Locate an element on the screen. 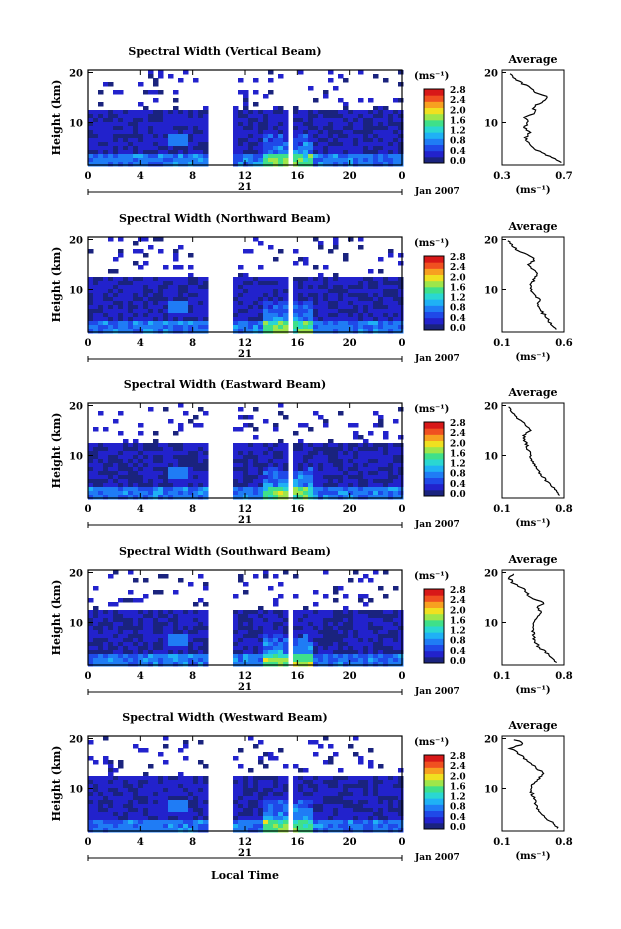 The image size is (621, 929). date-label: Jan 2007 is located at coordinates (437, 359).